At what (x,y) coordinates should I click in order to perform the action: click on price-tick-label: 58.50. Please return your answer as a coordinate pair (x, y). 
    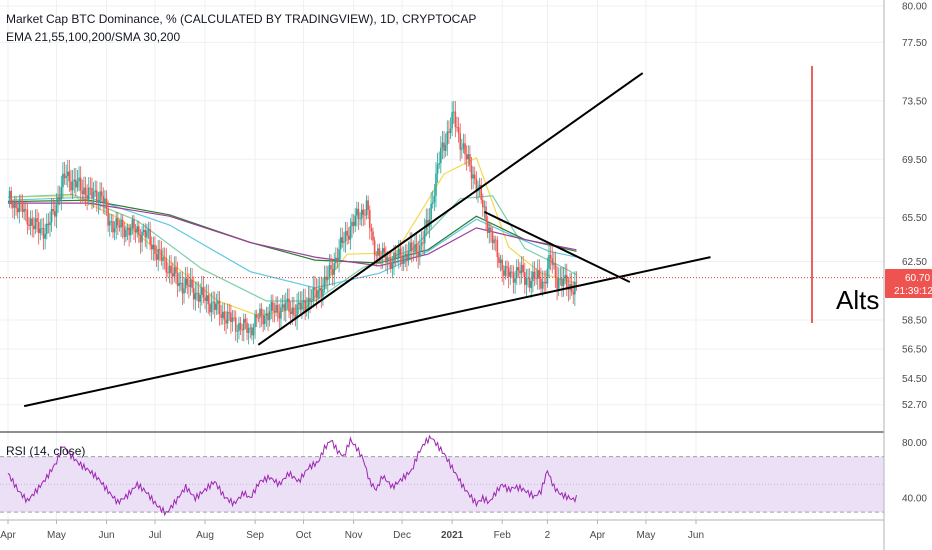
    Looking at the image, I should click on (914, 320).